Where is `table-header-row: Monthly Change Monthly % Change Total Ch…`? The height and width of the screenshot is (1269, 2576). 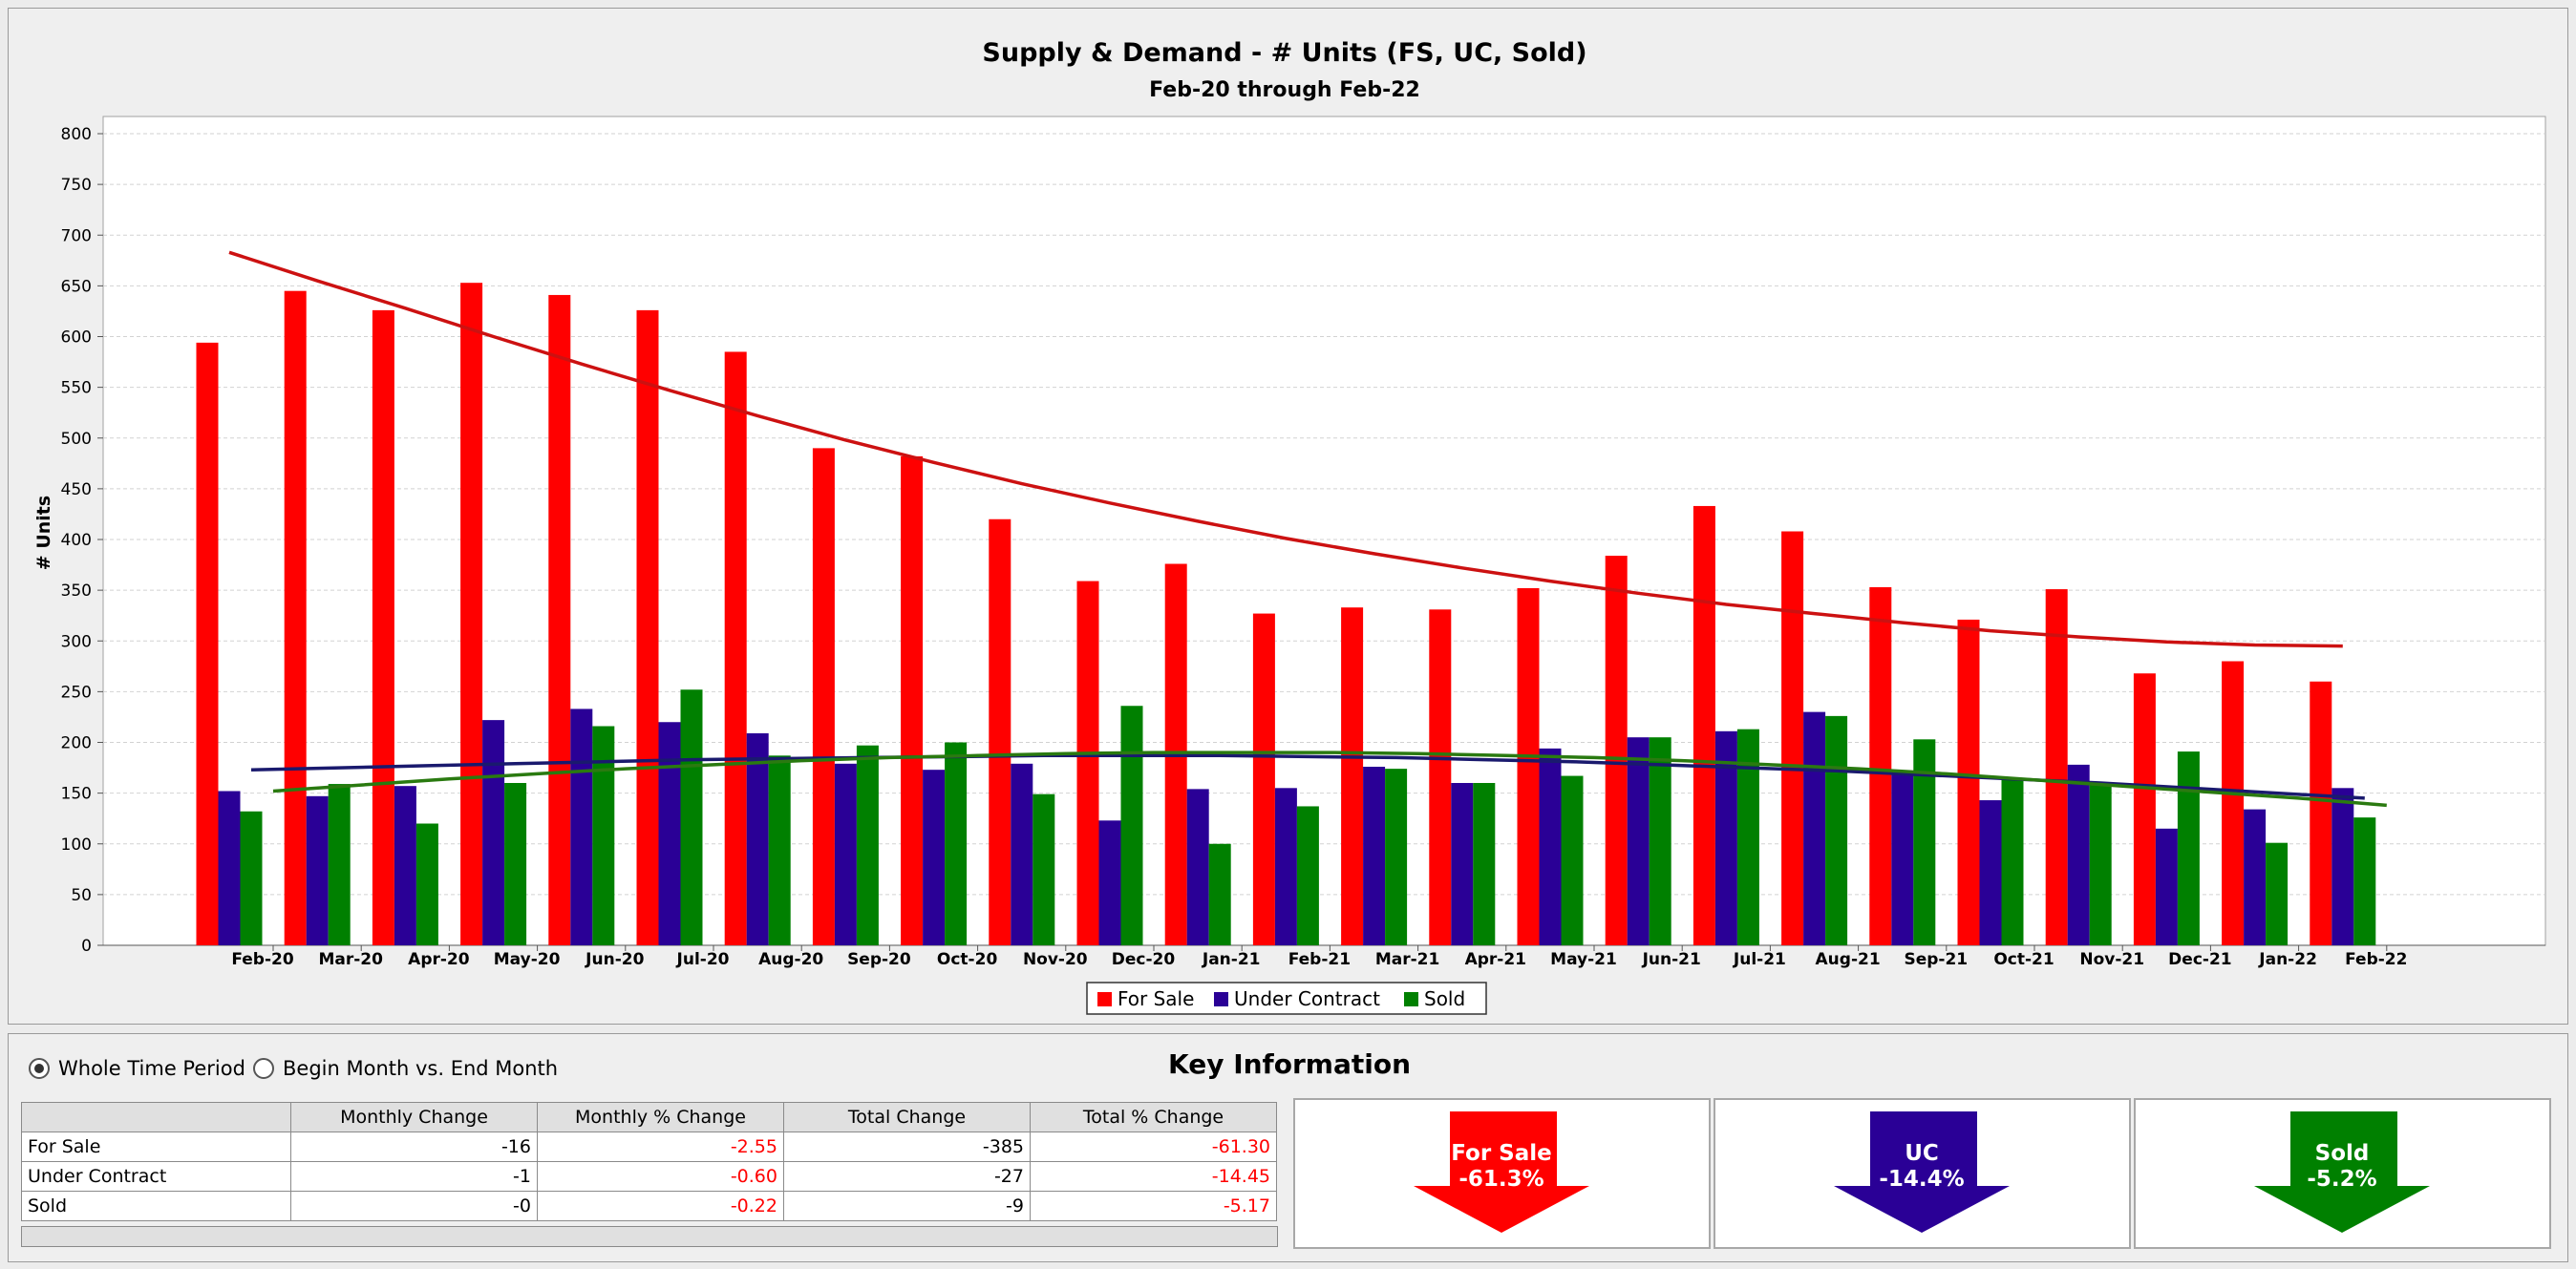
table-header-row: Monthly Change Monthly % Change Total Ch… is located at coordinates (649, 1117).